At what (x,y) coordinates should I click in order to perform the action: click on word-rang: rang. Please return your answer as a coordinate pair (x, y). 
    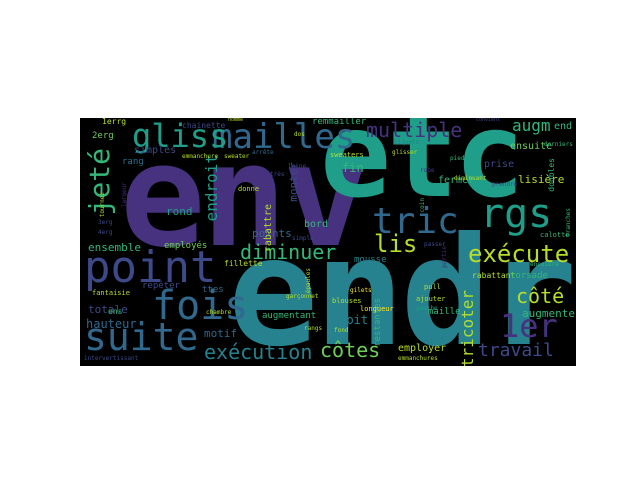
    Looking at the image, I should click on (133, 162).